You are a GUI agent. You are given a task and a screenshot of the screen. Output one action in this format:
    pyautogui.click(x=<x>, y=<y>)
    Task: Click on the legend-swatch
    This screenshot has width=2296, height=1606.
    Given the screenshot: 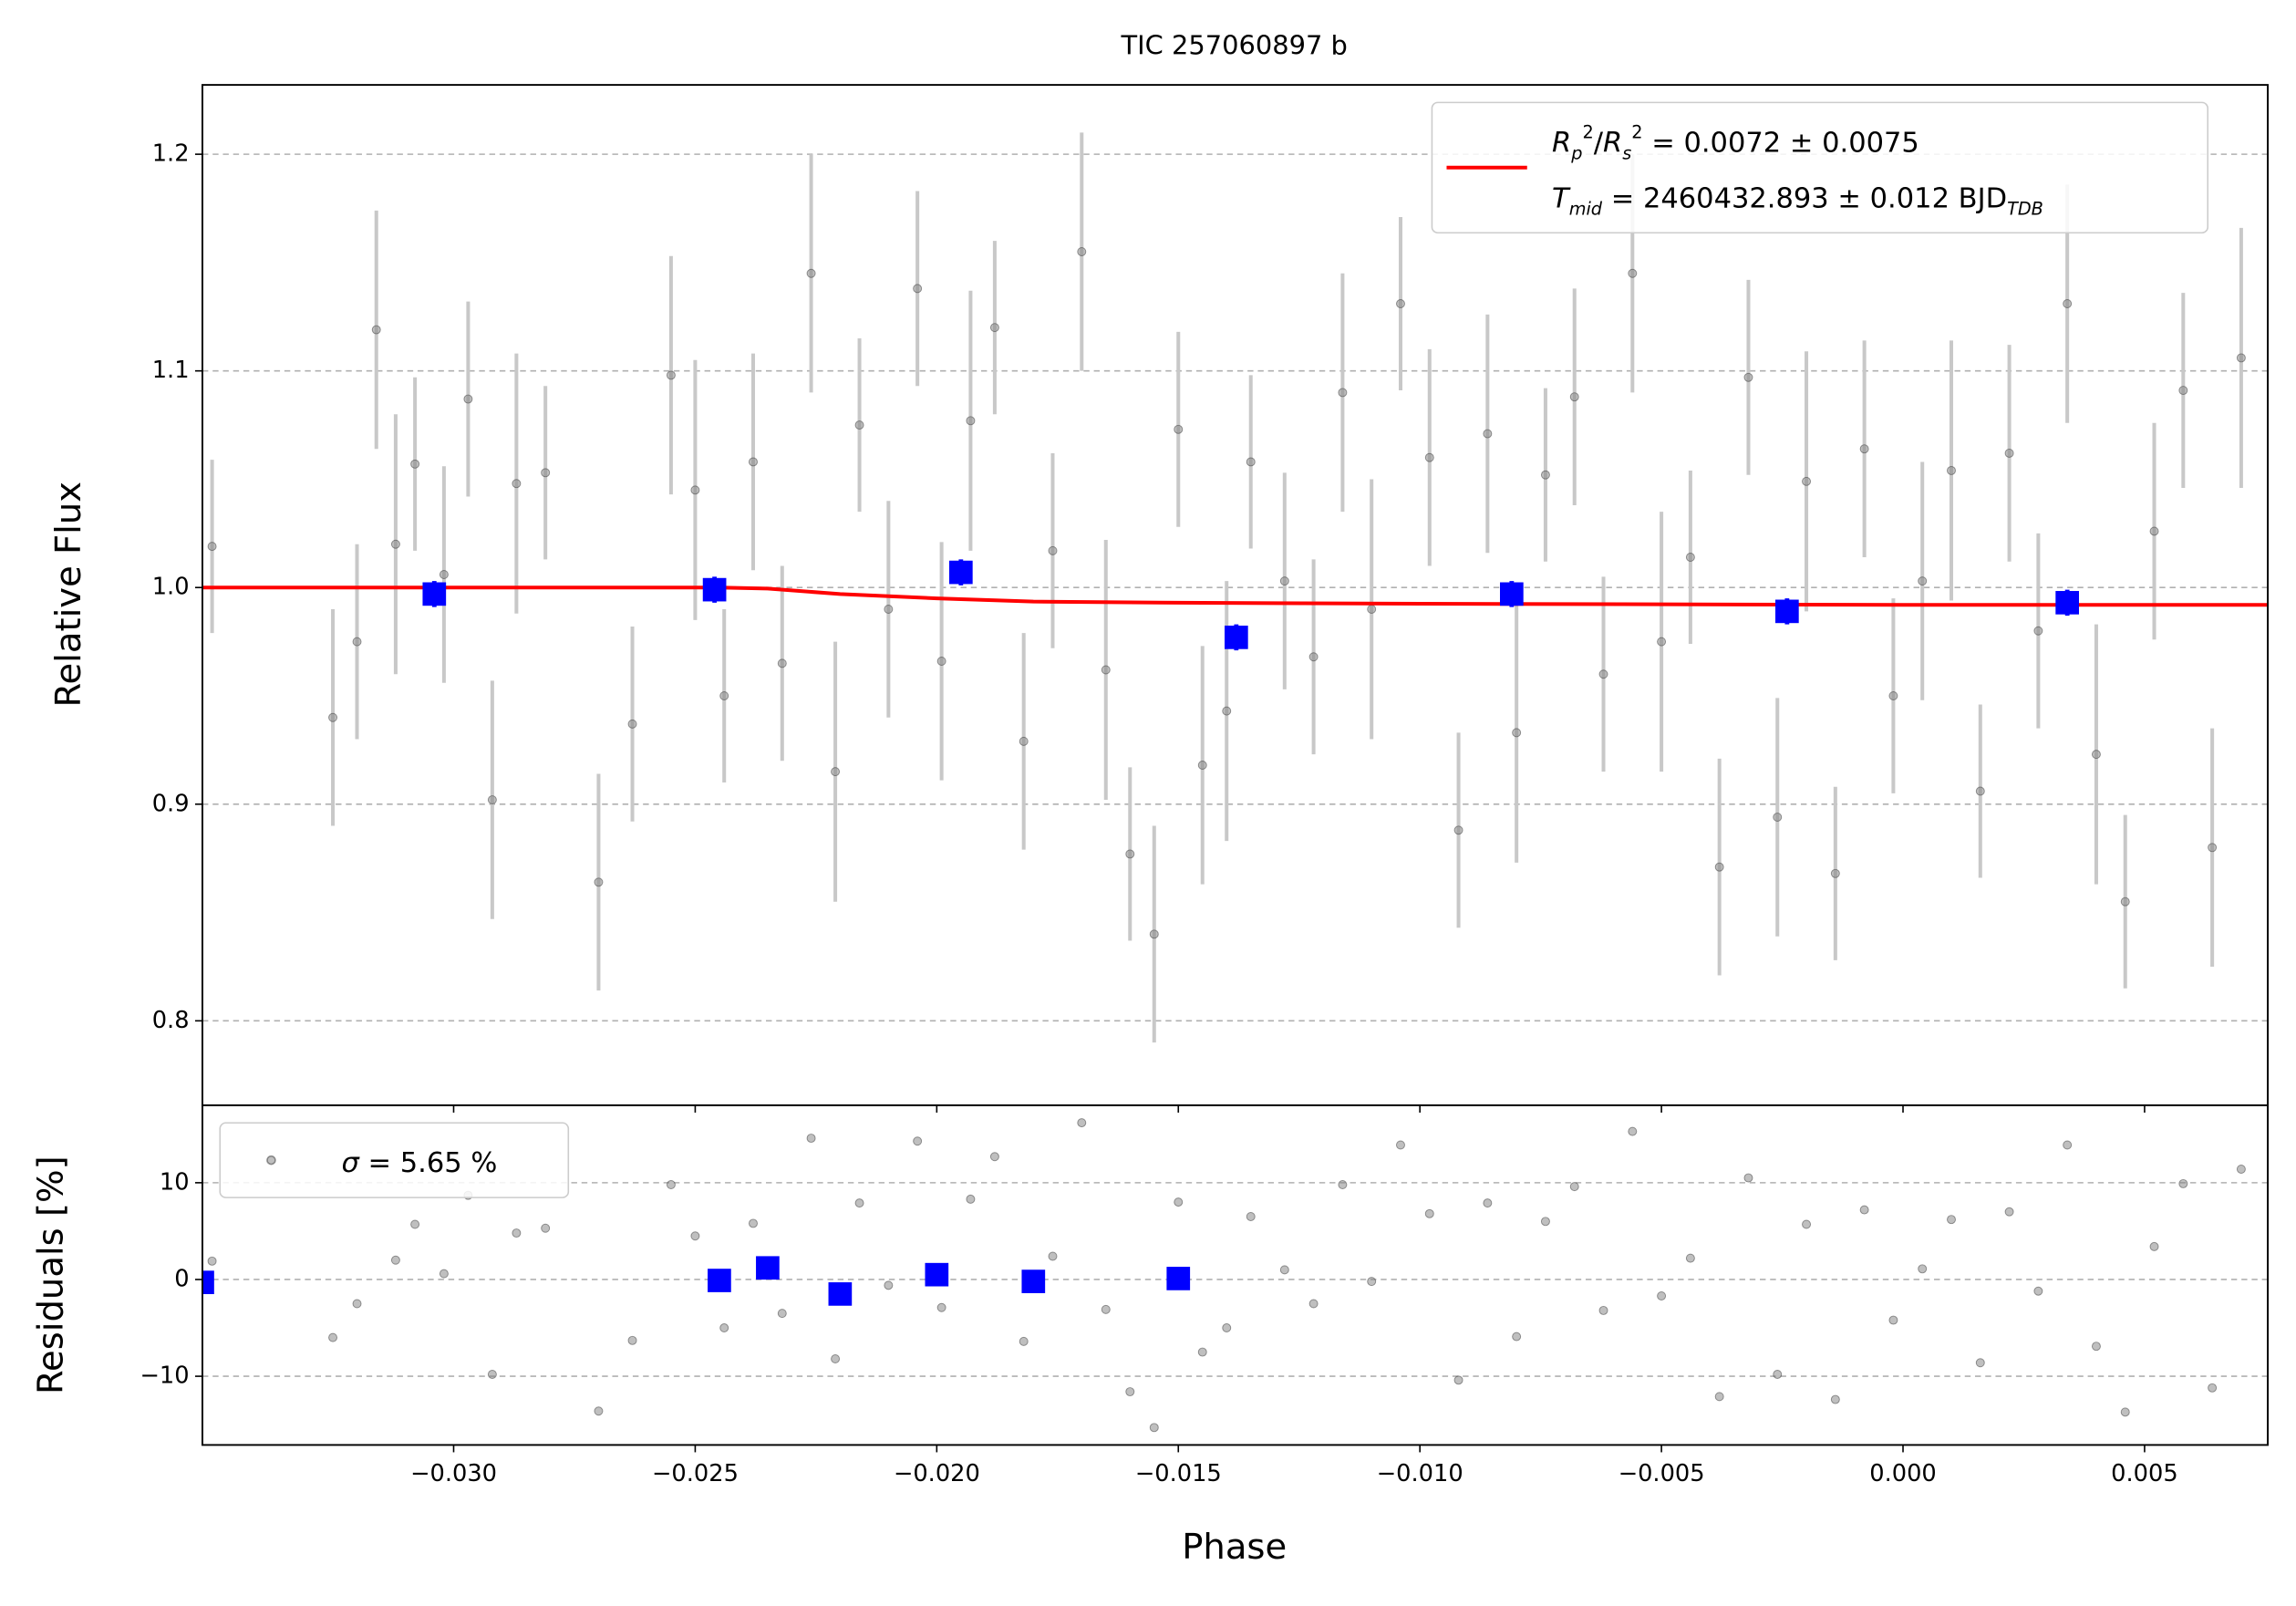 What is the action you would take?
    pyautogui.click(x=271, y=1160)
    